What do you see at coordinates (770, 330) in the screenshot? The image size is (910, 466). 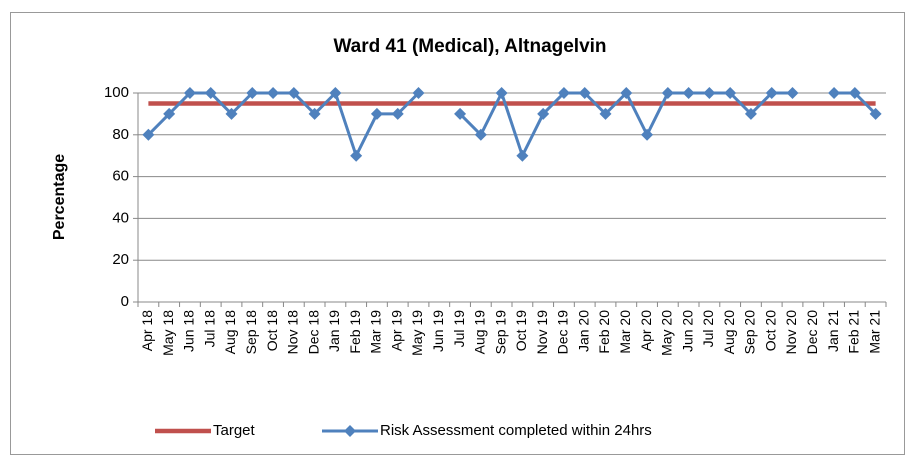 I see `x-tick-label: Oct 20` at bounding box center [770, 330].